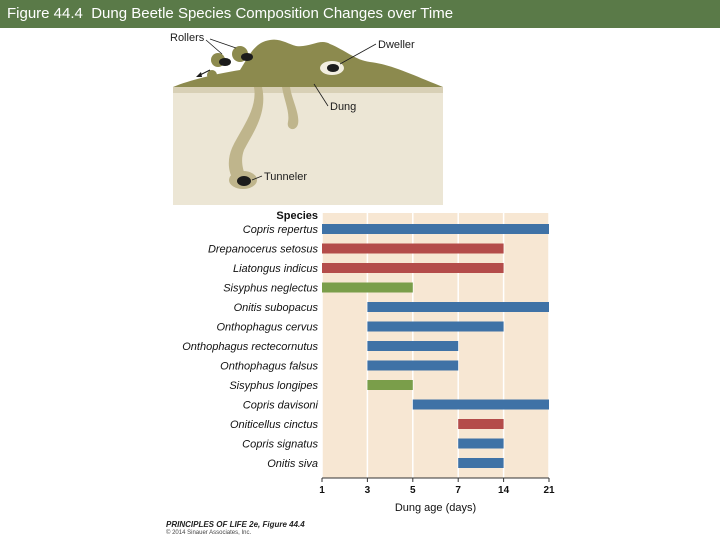 This screenshot has width=720, height=540. Describe the element at coordinates (358, 54) in the screenshot. I see `dweller-leader` at that location.